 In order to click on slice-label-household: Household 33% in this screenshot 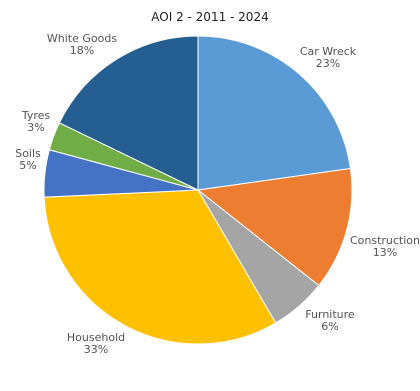, I will do `click(96, 343)`.